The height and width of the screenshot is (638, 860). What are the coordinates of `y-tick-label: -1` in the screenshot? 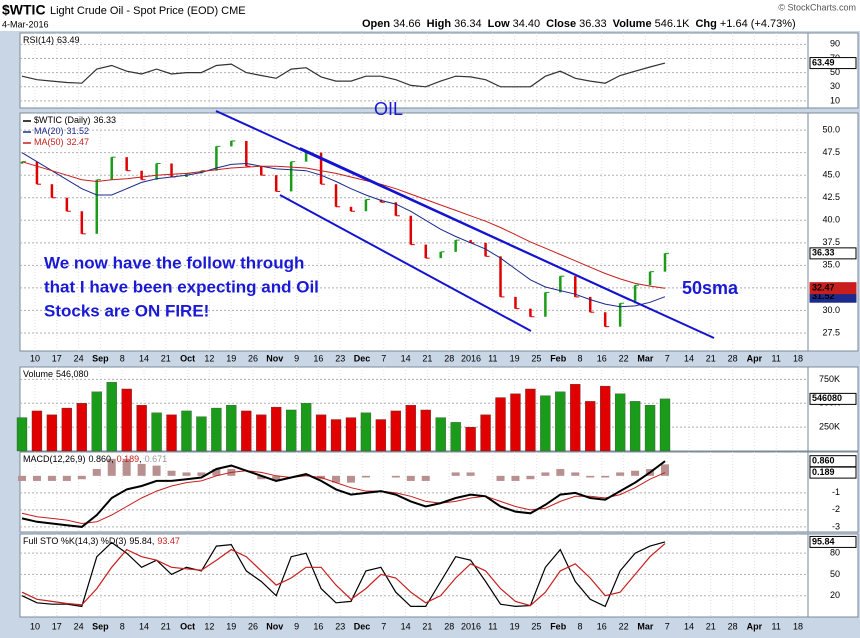 It's located at (836, 492).